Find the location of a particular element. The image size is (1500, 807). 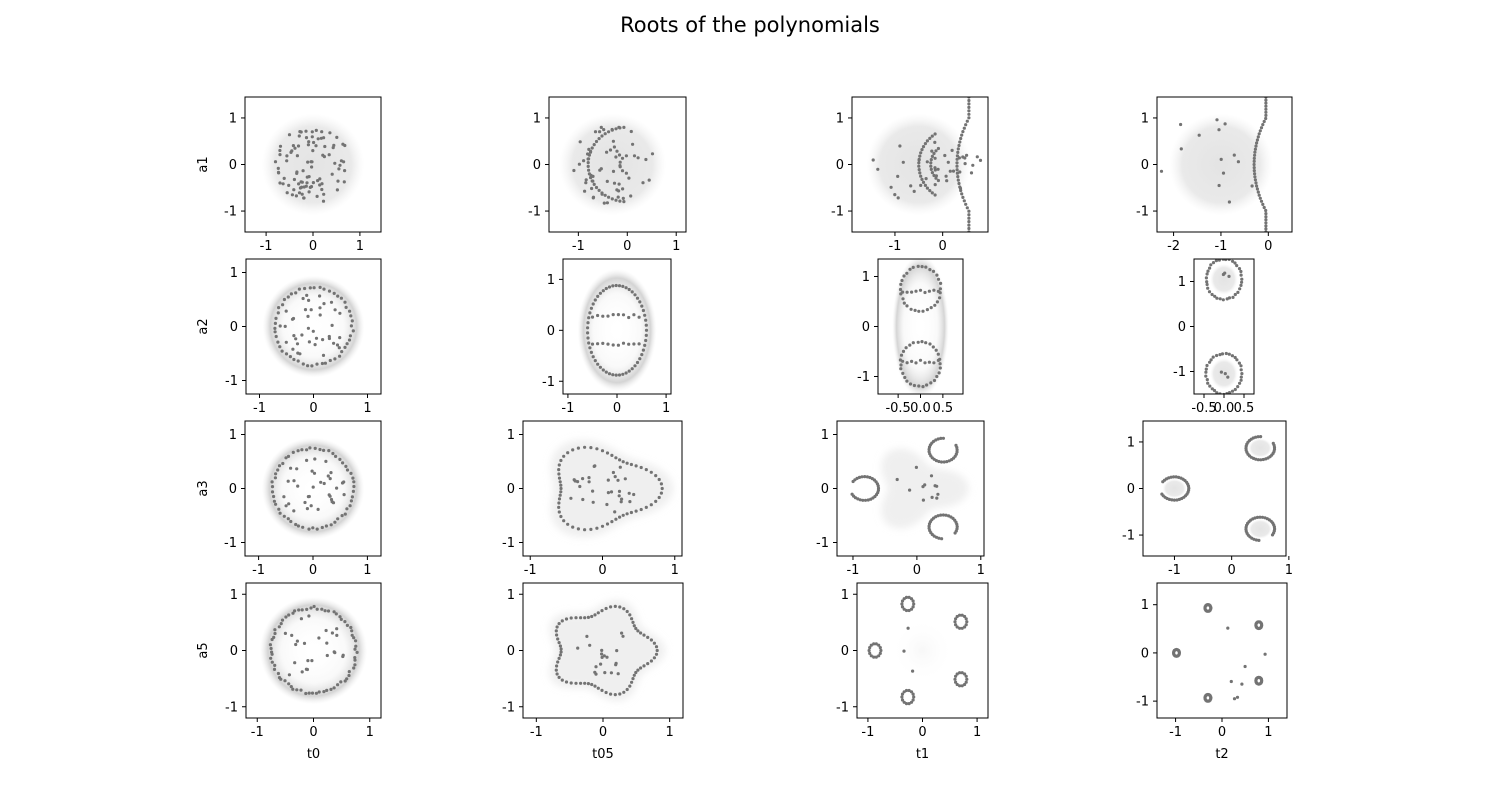

plot-area is located at coordinates (909, 488).